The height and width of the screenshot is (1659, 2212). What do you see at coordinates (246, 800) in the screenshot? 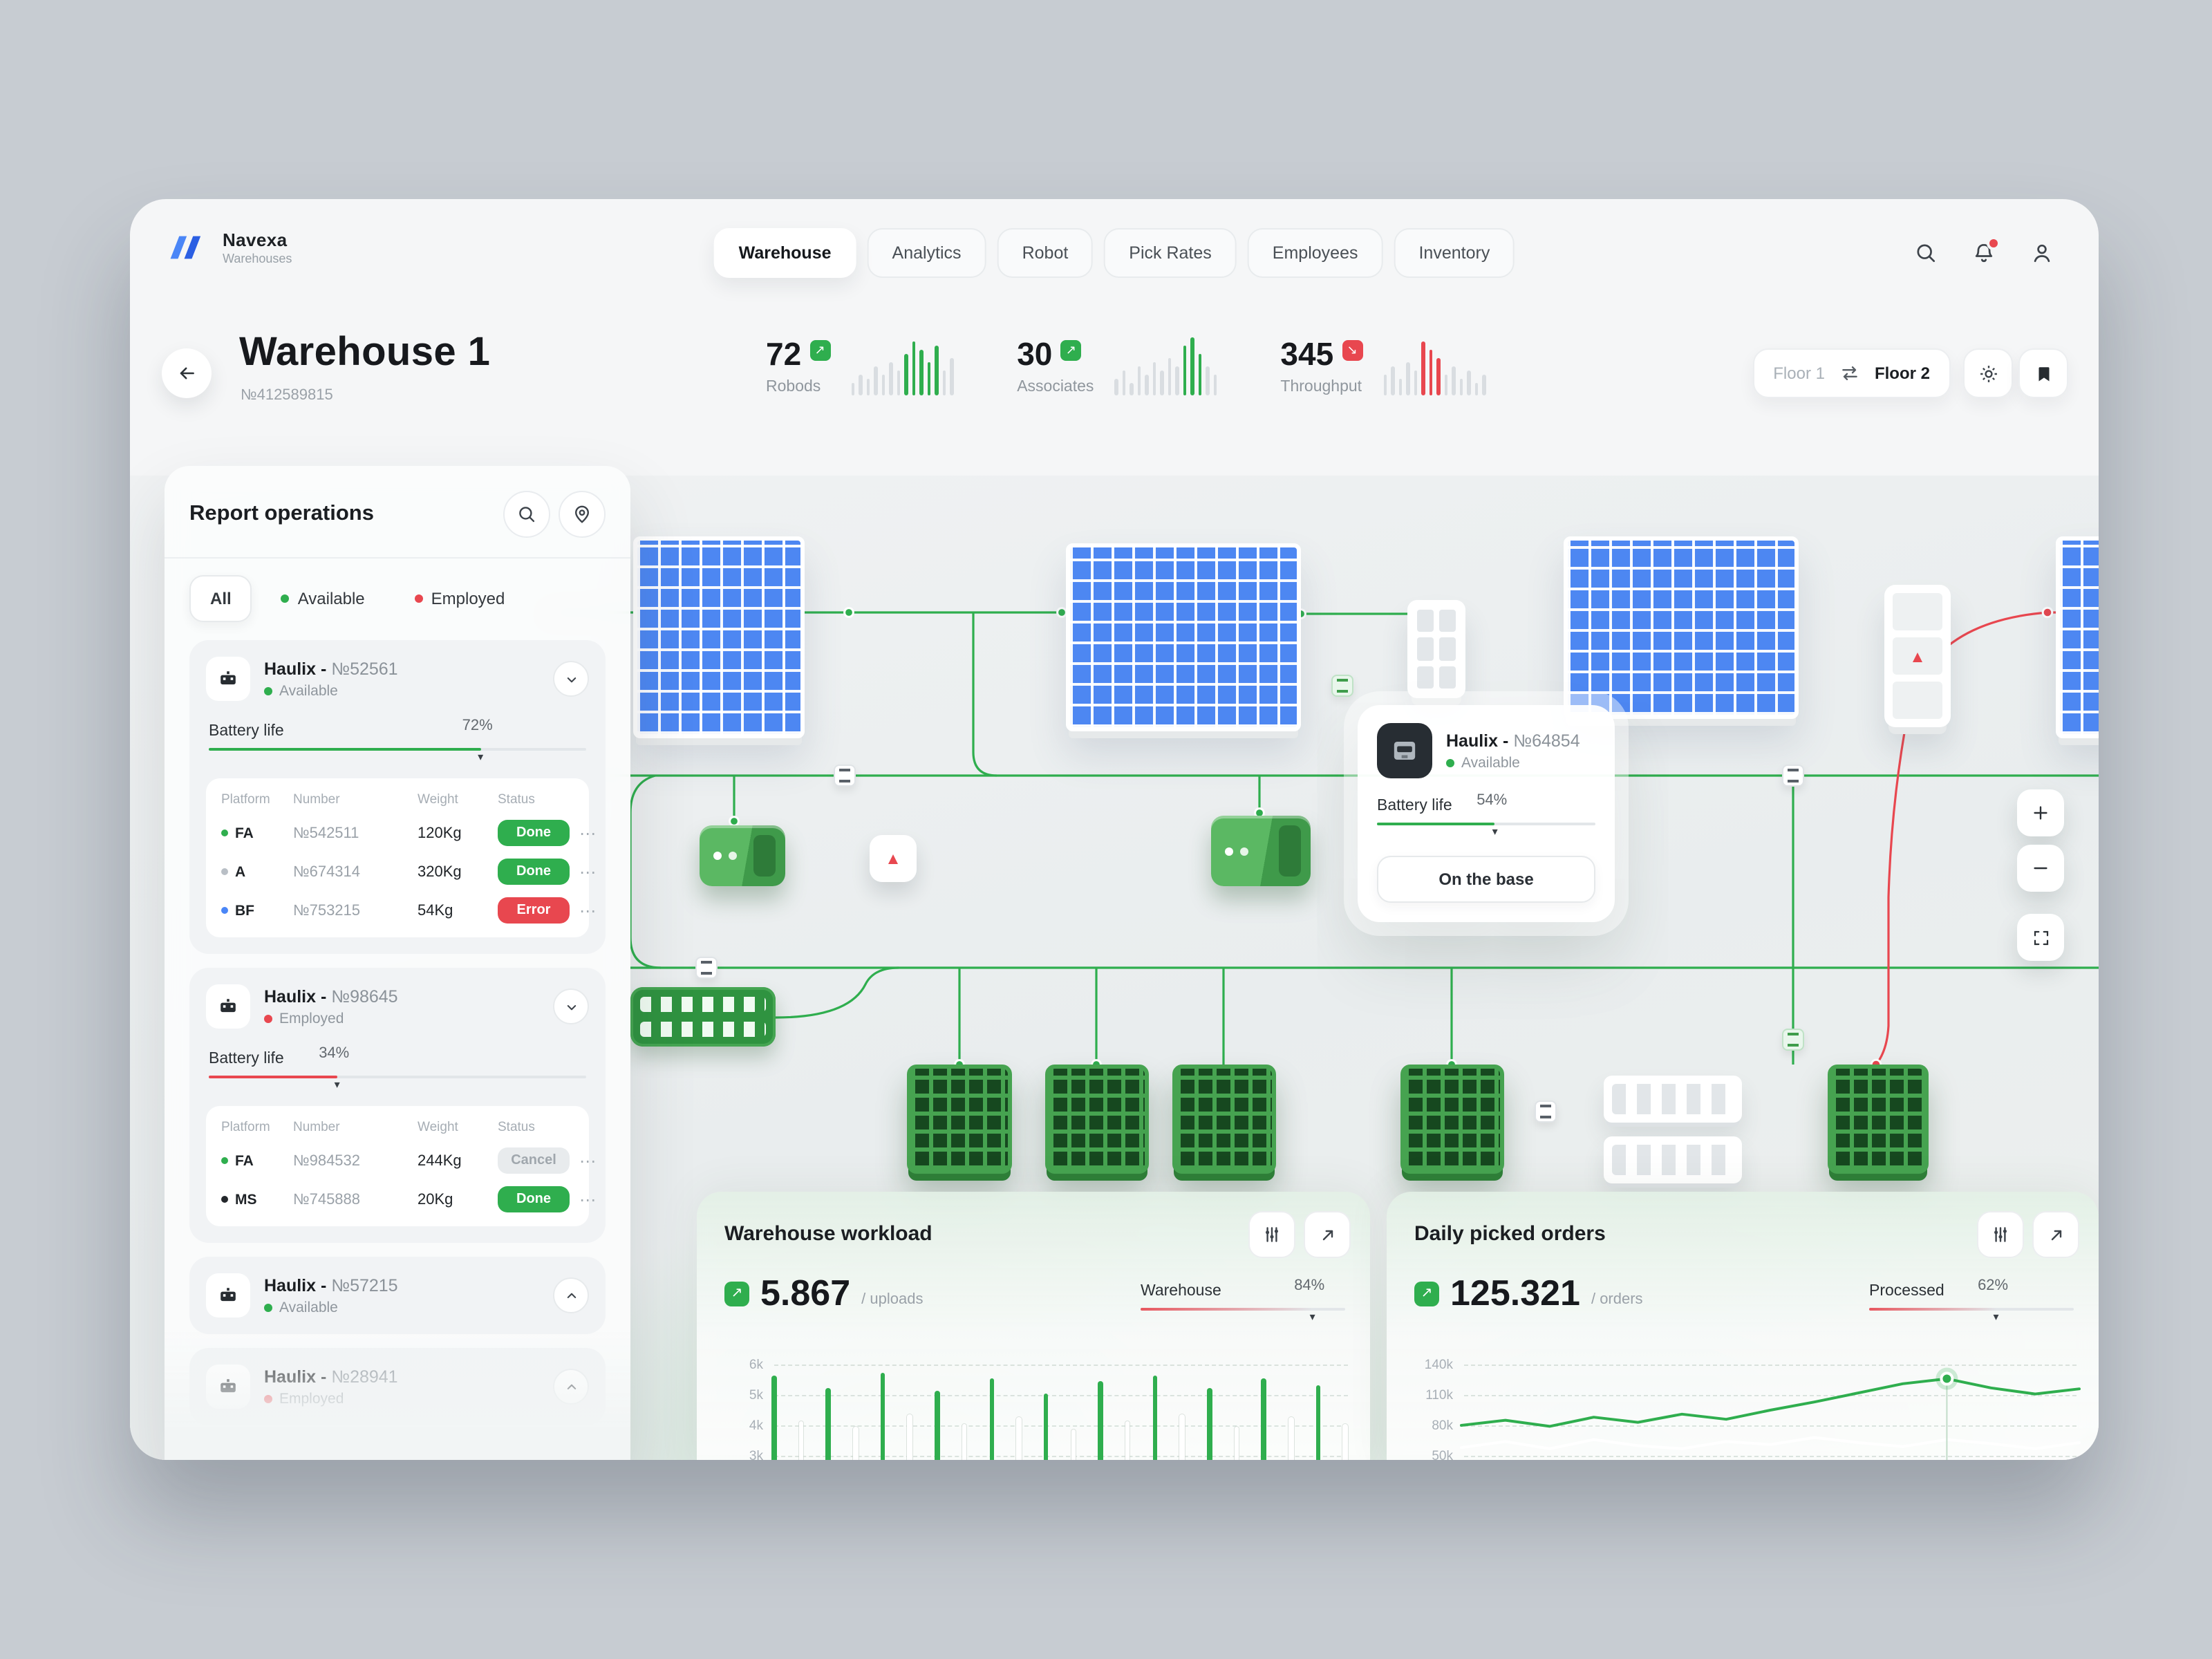
I see `column-header: Platform` at bounding box center [246, 800].